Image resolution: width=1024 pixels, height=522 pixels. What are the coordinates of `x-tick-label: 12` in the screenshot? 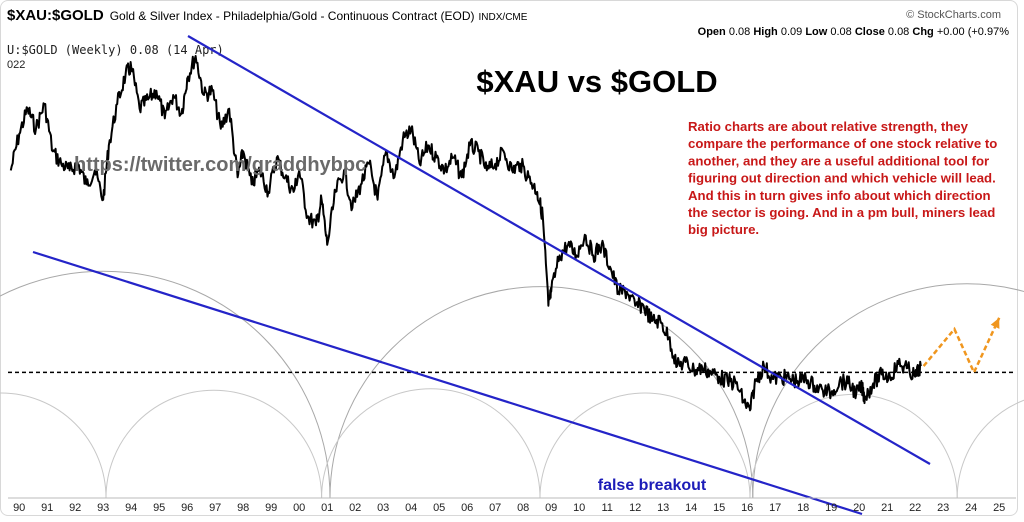 It's located at (635, 508).